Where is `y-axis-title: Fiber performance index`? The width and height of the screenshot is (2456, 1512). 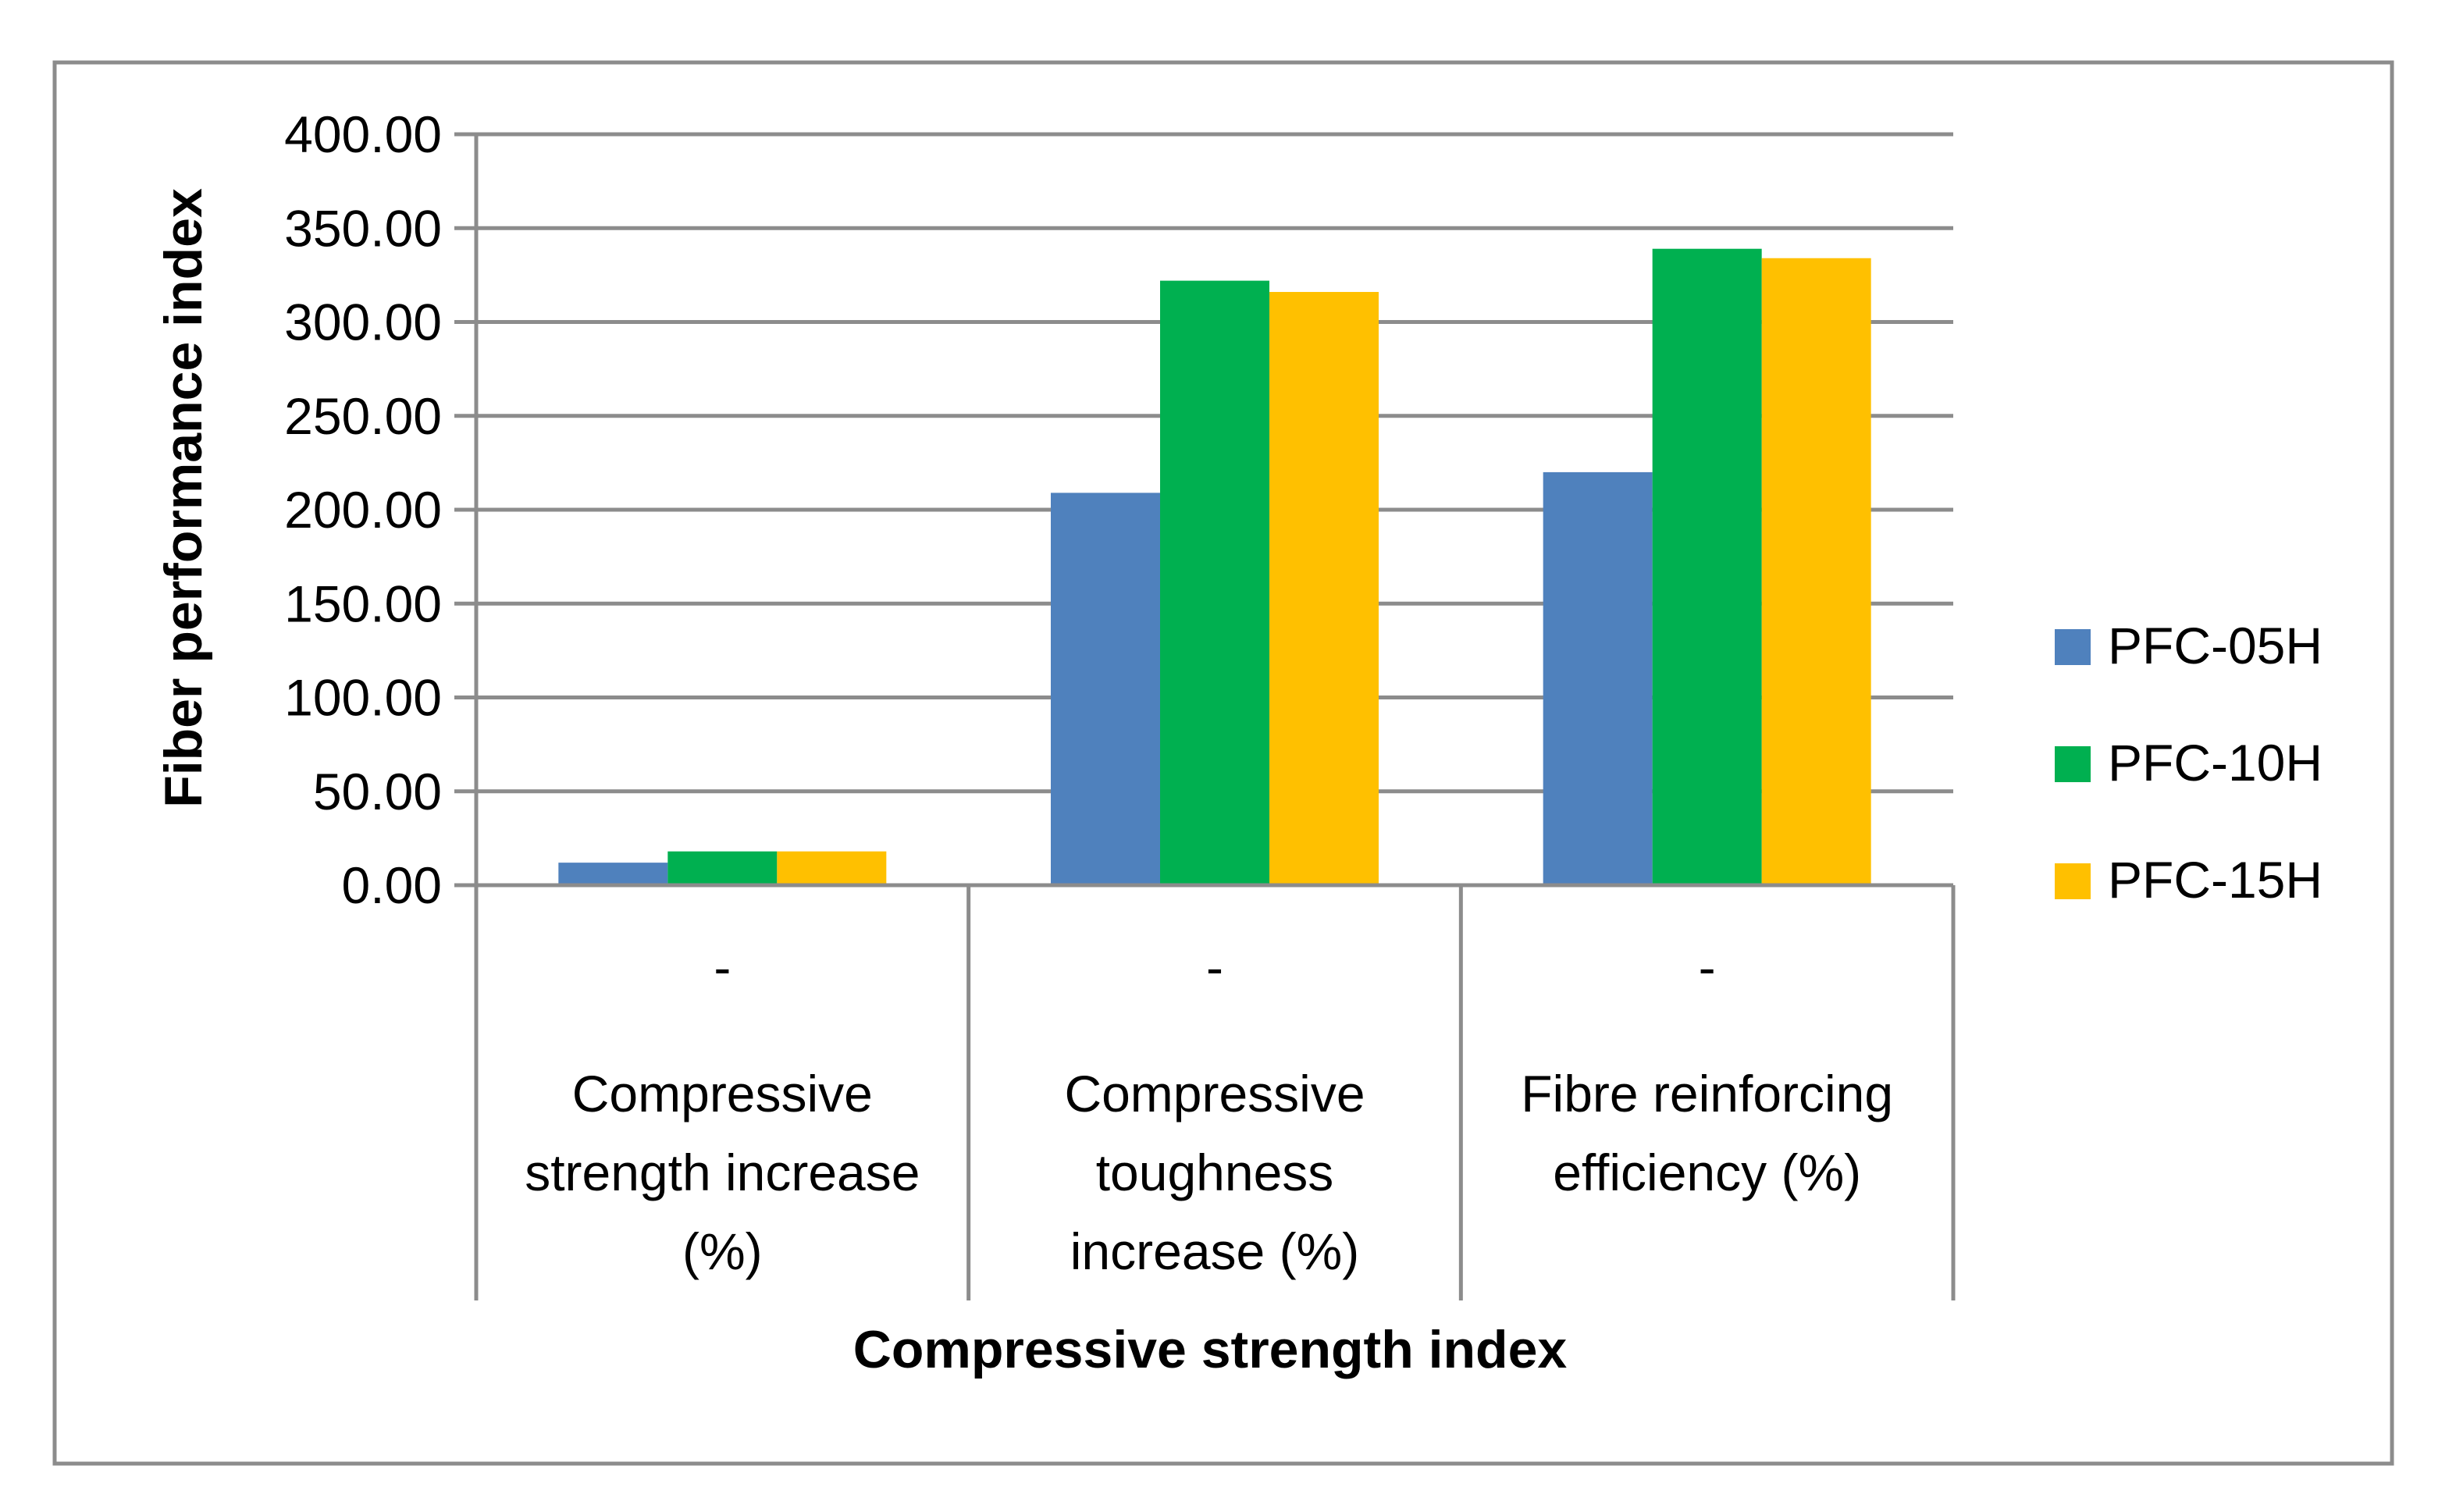 y-axis-title: Fiber performance index is located at coordinates (184, 498).